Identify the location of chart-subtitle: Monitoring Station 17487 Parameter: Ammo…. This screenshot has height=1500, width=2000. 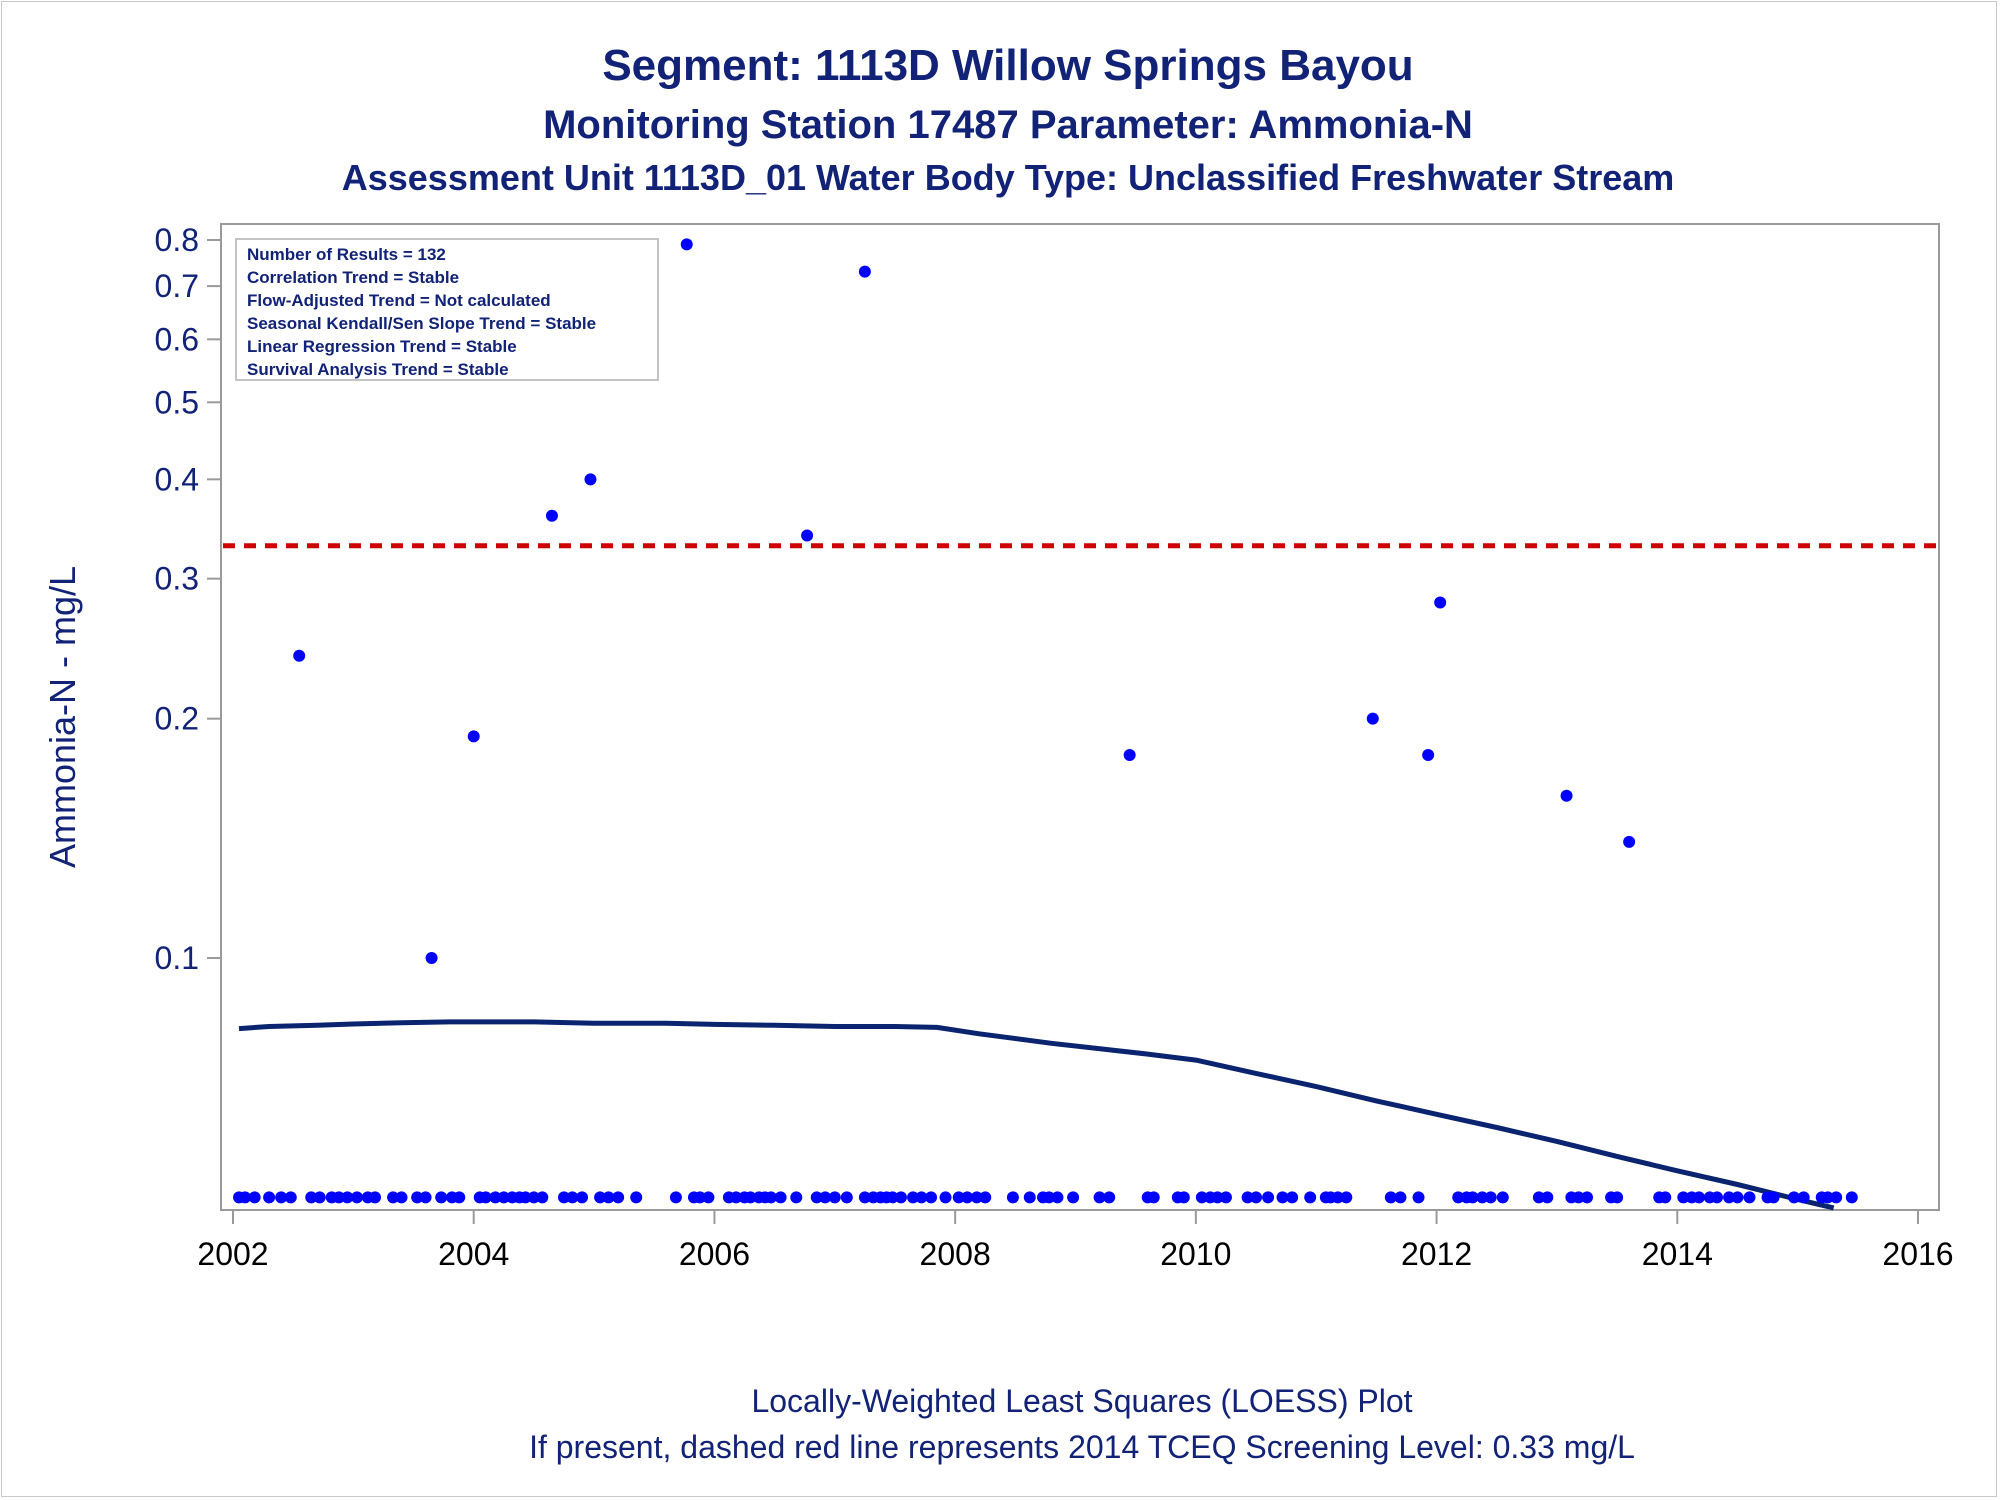
(1008, 125).